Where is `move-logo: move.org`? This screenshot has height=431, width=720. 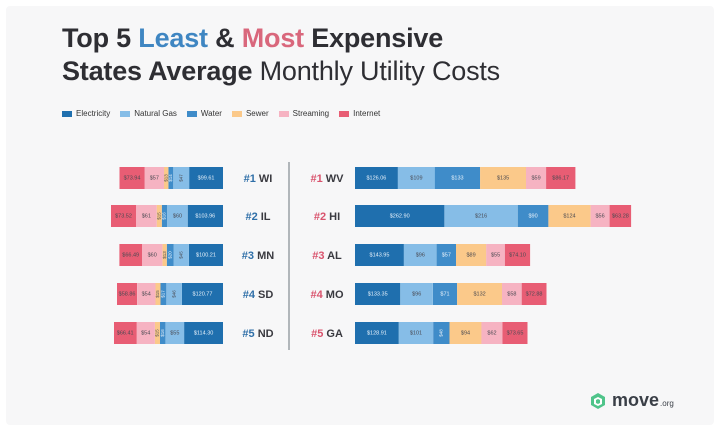
move-logo: move.org is located at coordinates (631, 400).